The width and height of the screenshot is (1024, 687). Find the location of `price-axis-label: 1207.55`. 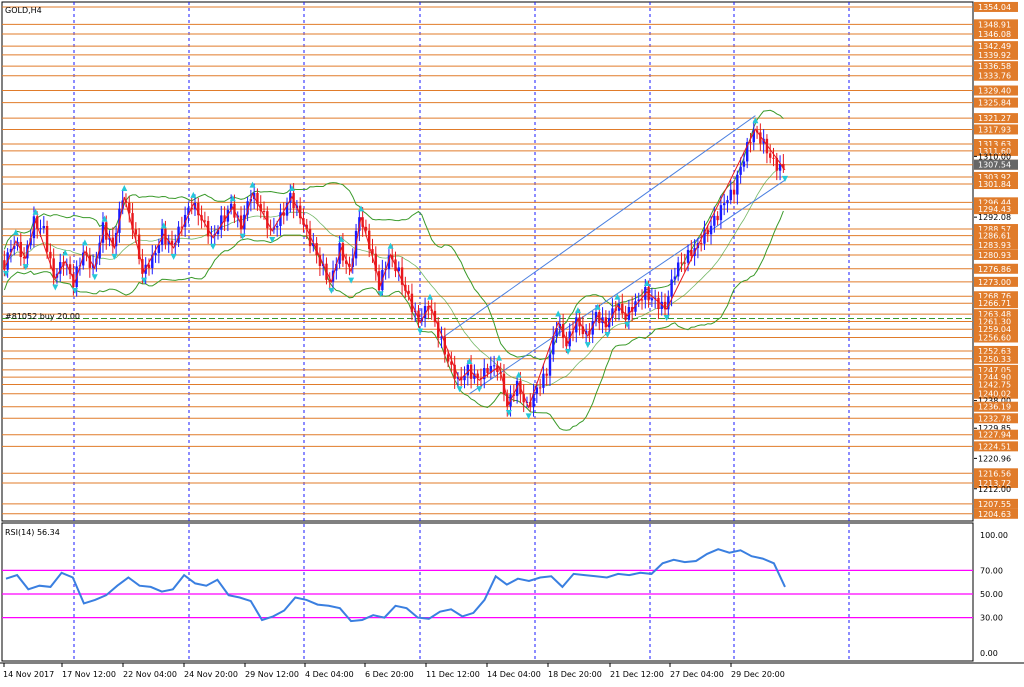

price-axis-label: 1207.55 is located at coordinates (994, 504).